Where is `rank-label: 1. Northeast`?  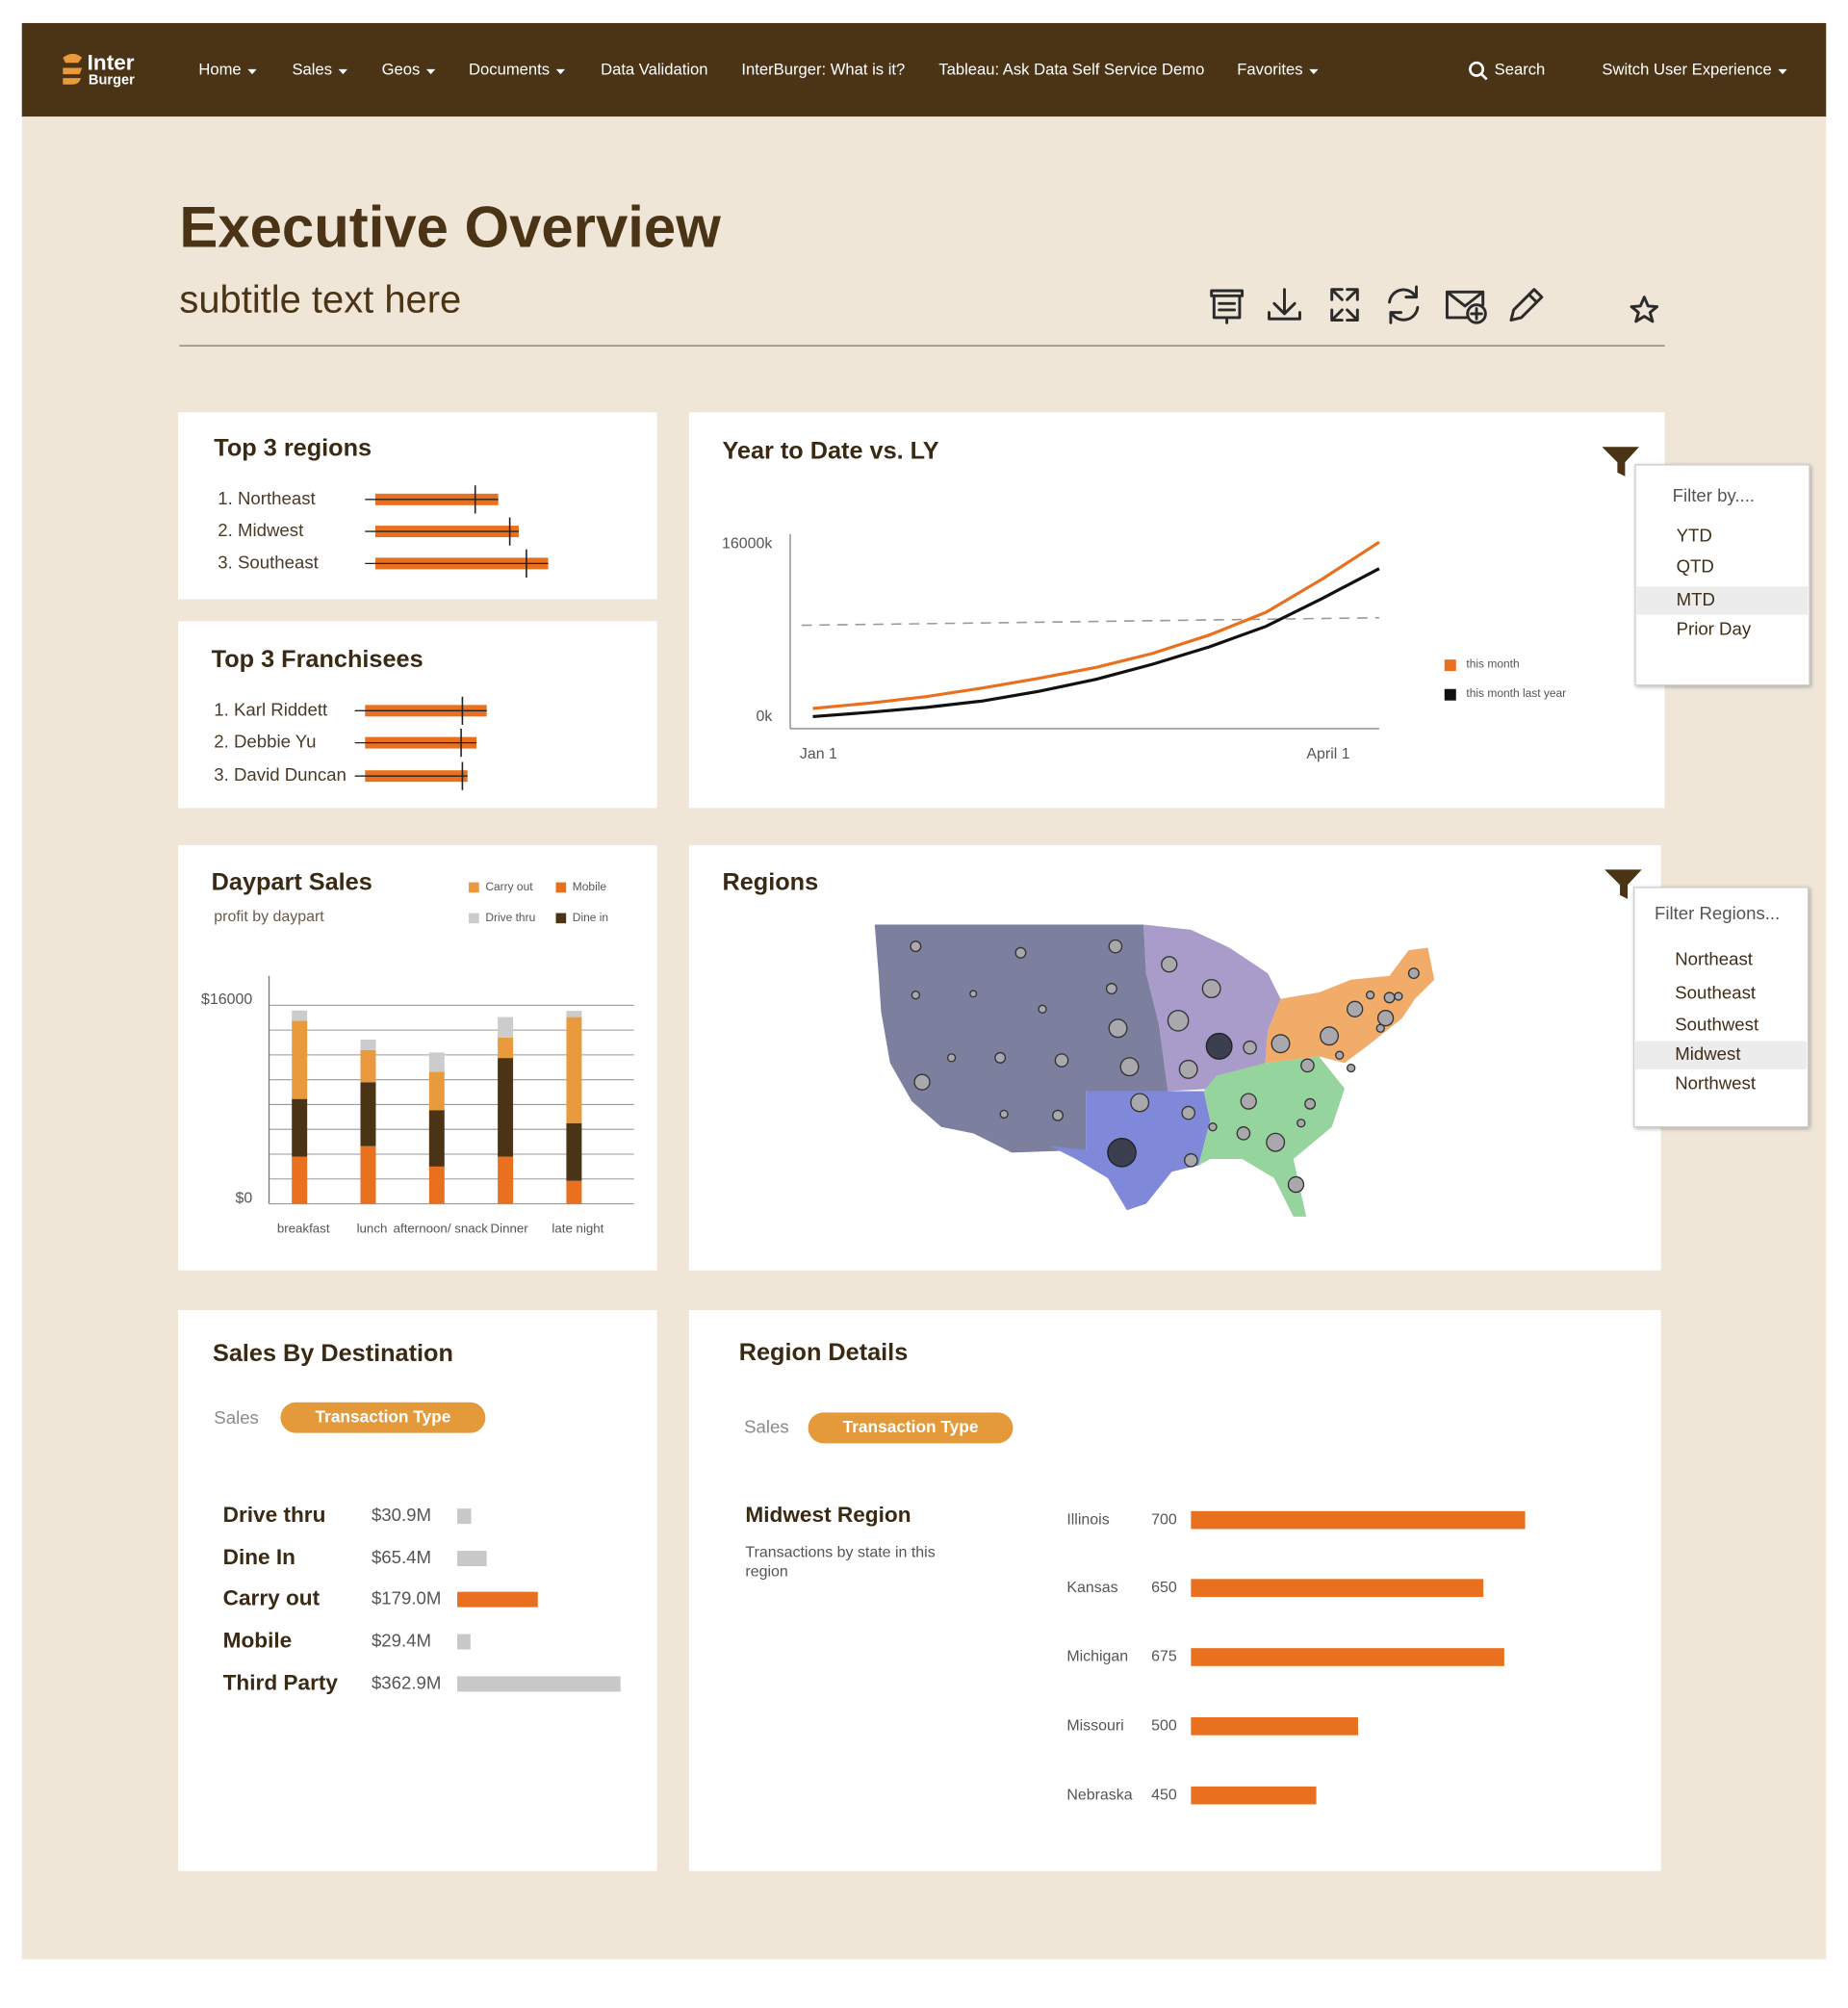
rank-label: 1. Northeast is located at coordinates (267, 498).